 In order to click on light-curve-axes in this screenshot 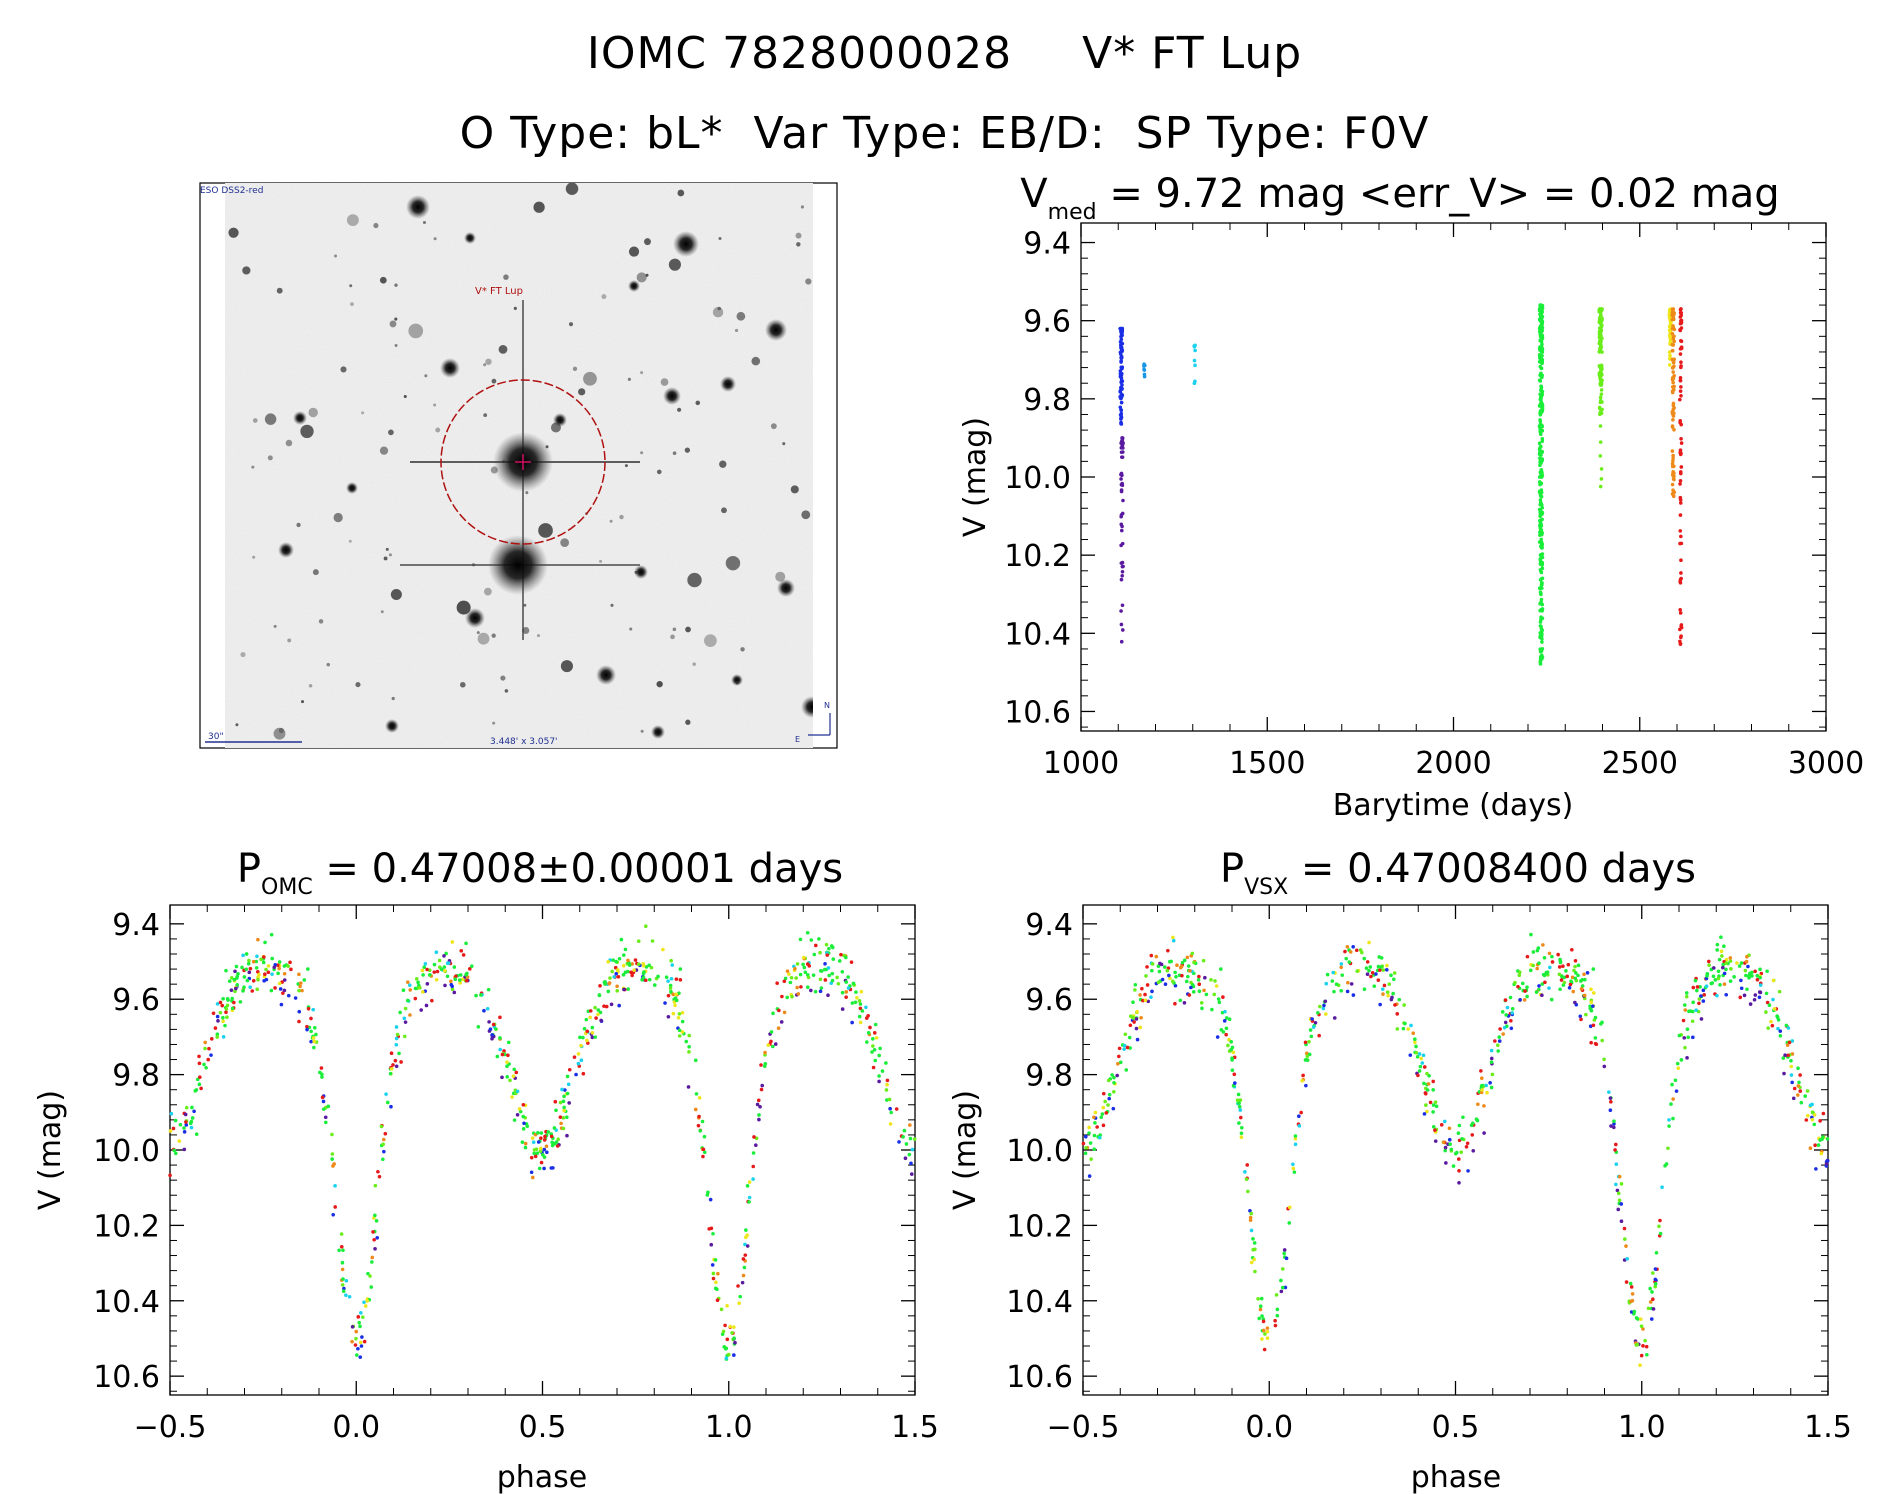, I will do `click(1453, 477)`.